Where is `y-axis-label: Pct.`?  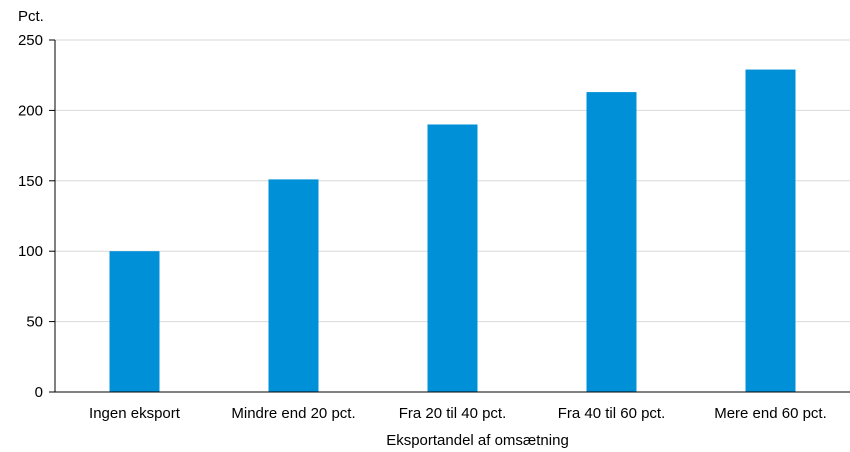 y-axis-label: Pct. is located at coordinates (31, 16).